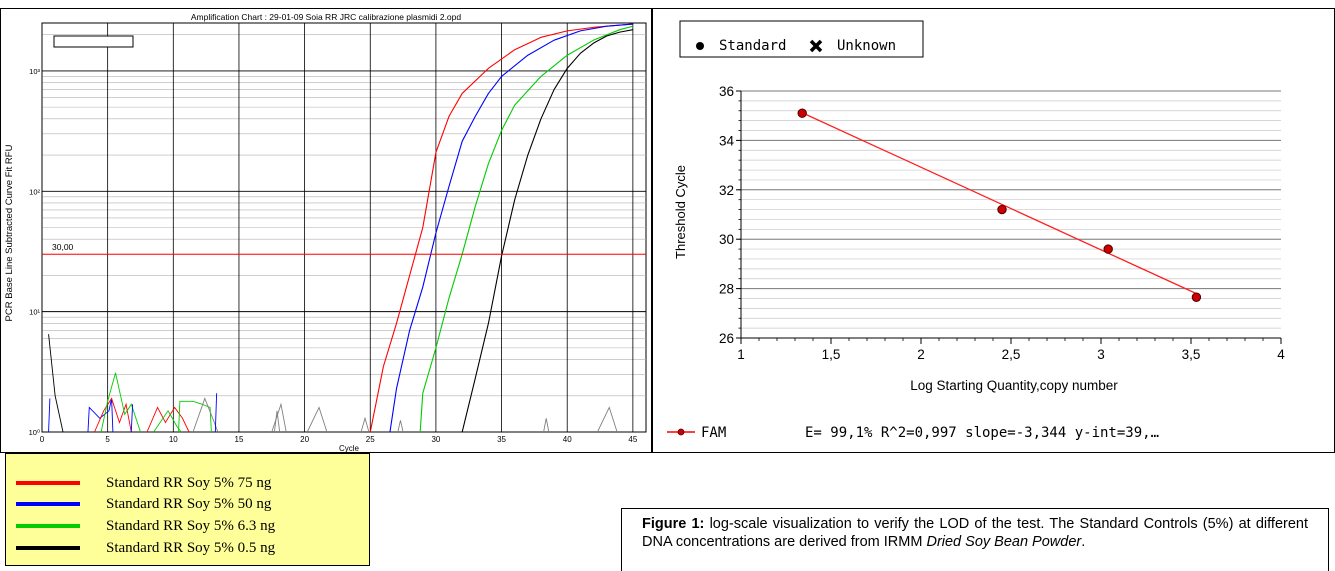 This screenshot has height=571, width=1335. I want to click on amp-y-tick-label: 10², so click(34, 191).